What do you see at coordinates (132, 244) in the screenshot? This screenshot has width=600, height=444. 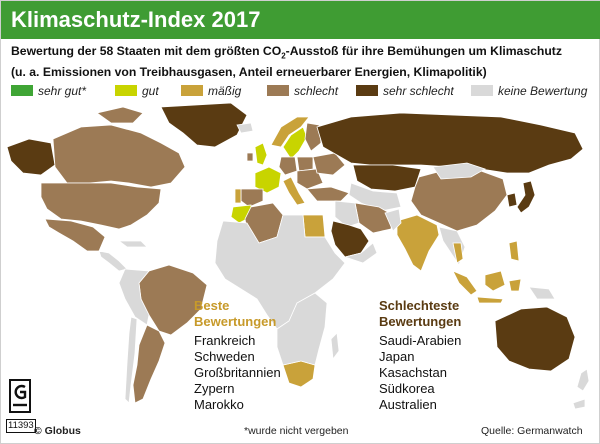 I see `caribbean` at bounding box center [132, 244].